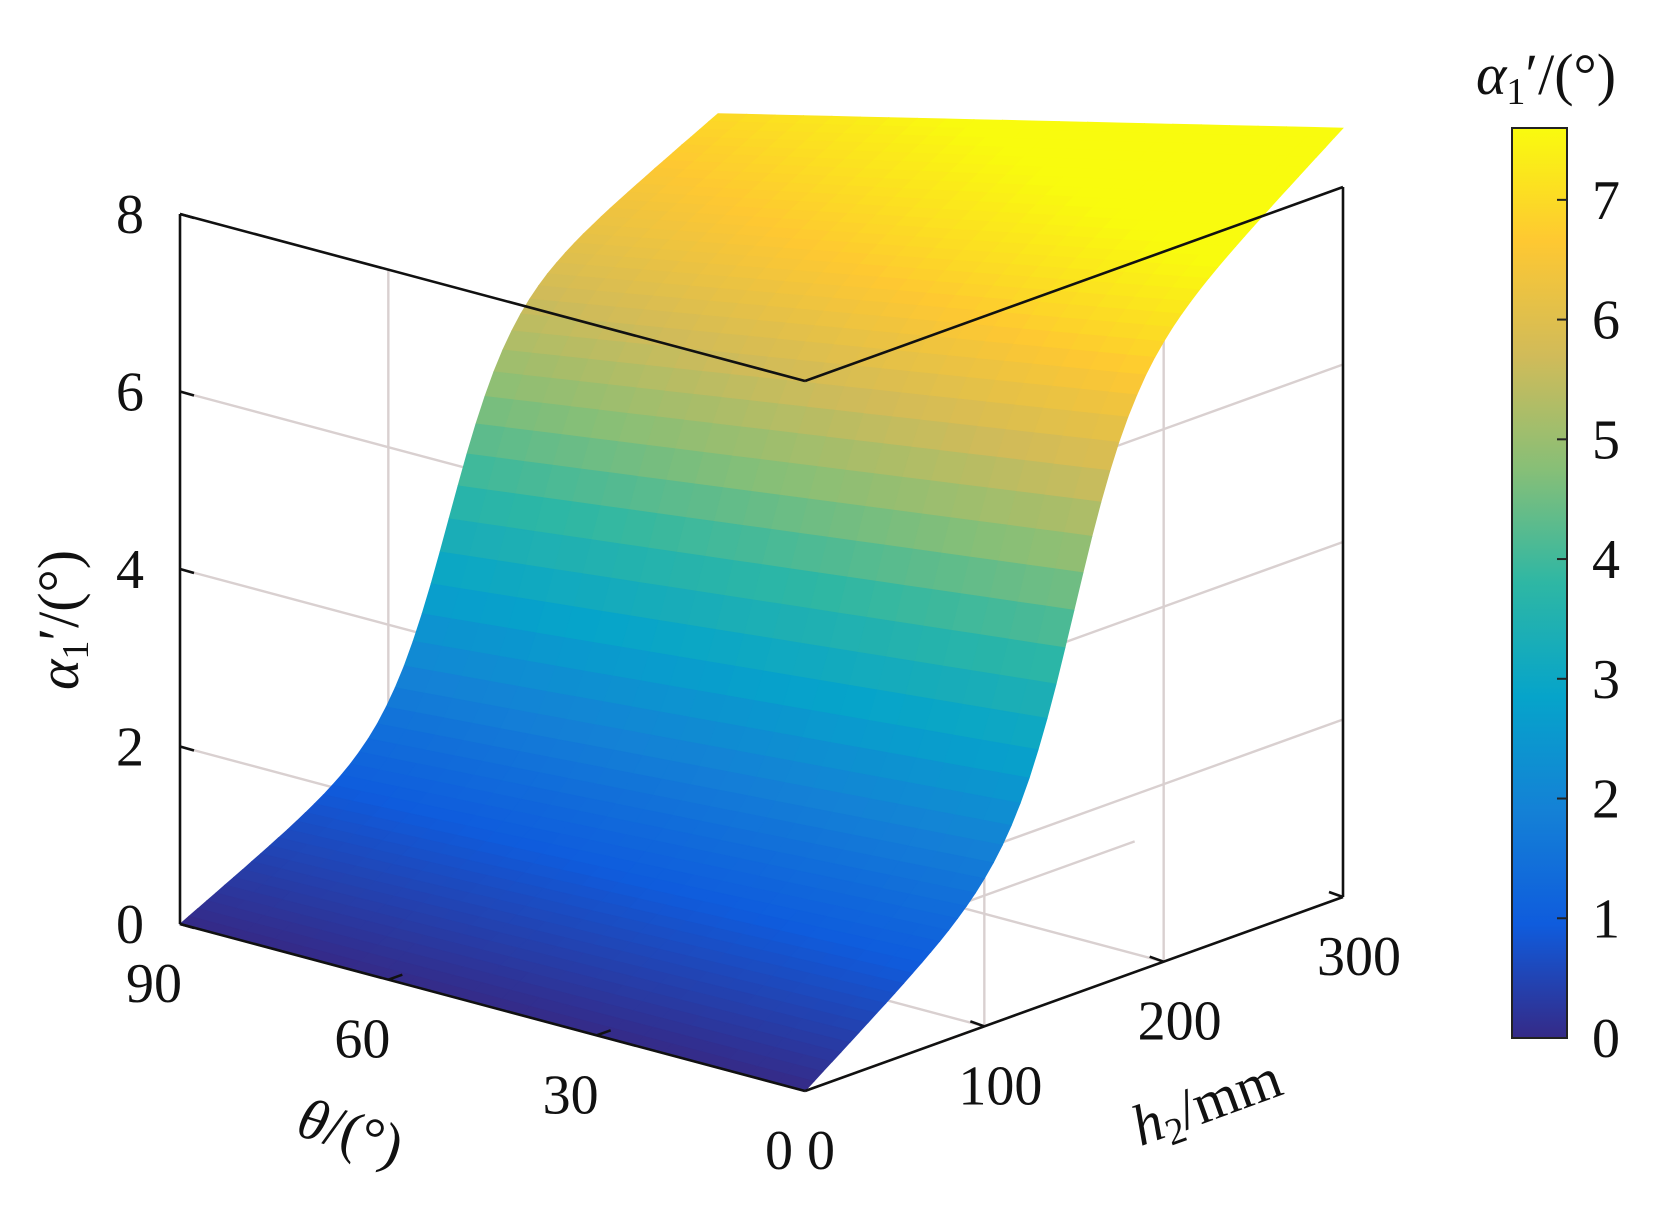 The width and height of the screenshot is (1676, 1206). I want to click on theta-tick-label: 0, so click(779, 1151).